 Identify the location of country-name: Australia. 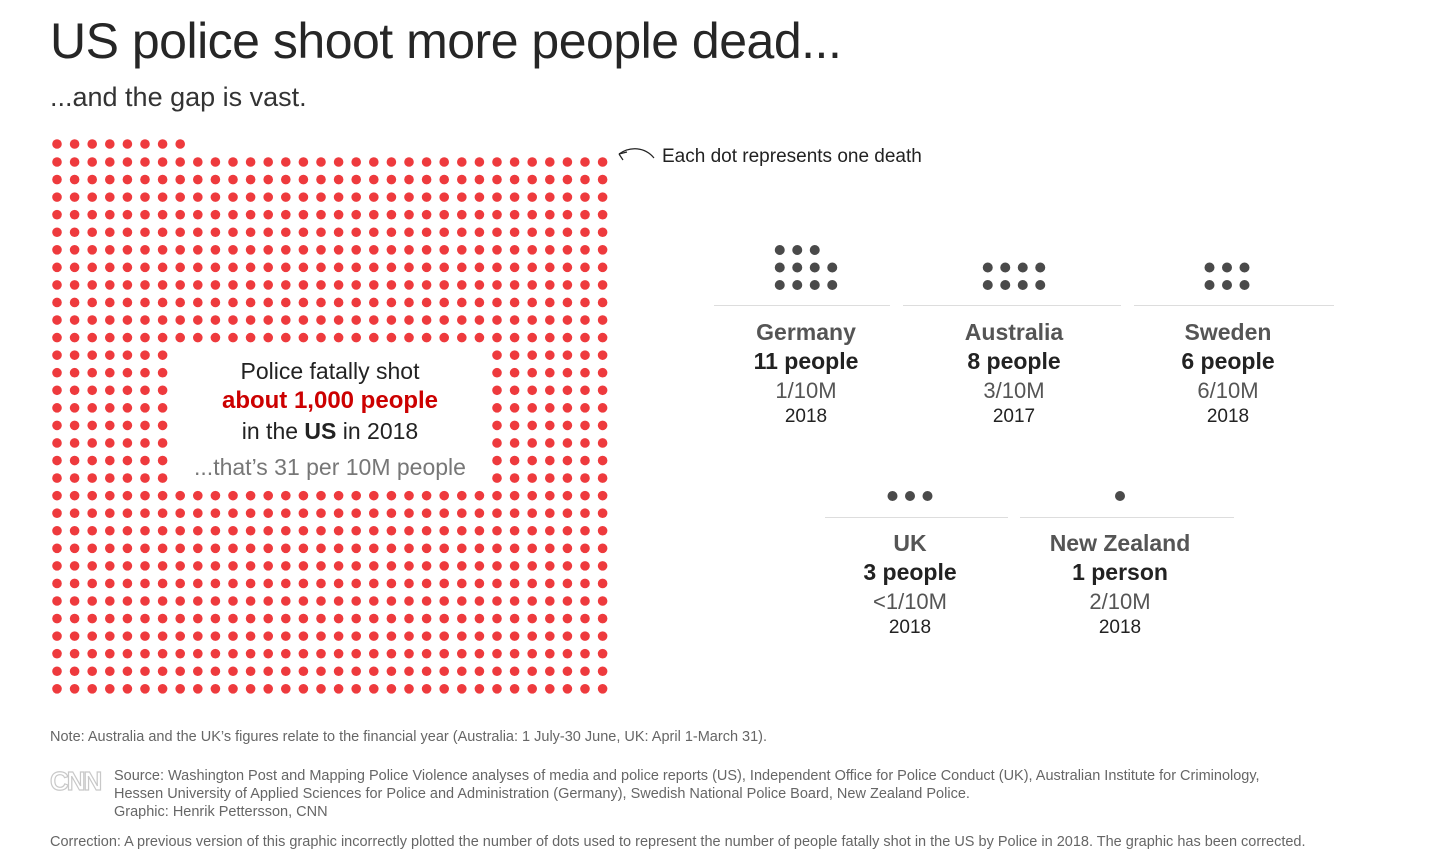
(1014, 332).